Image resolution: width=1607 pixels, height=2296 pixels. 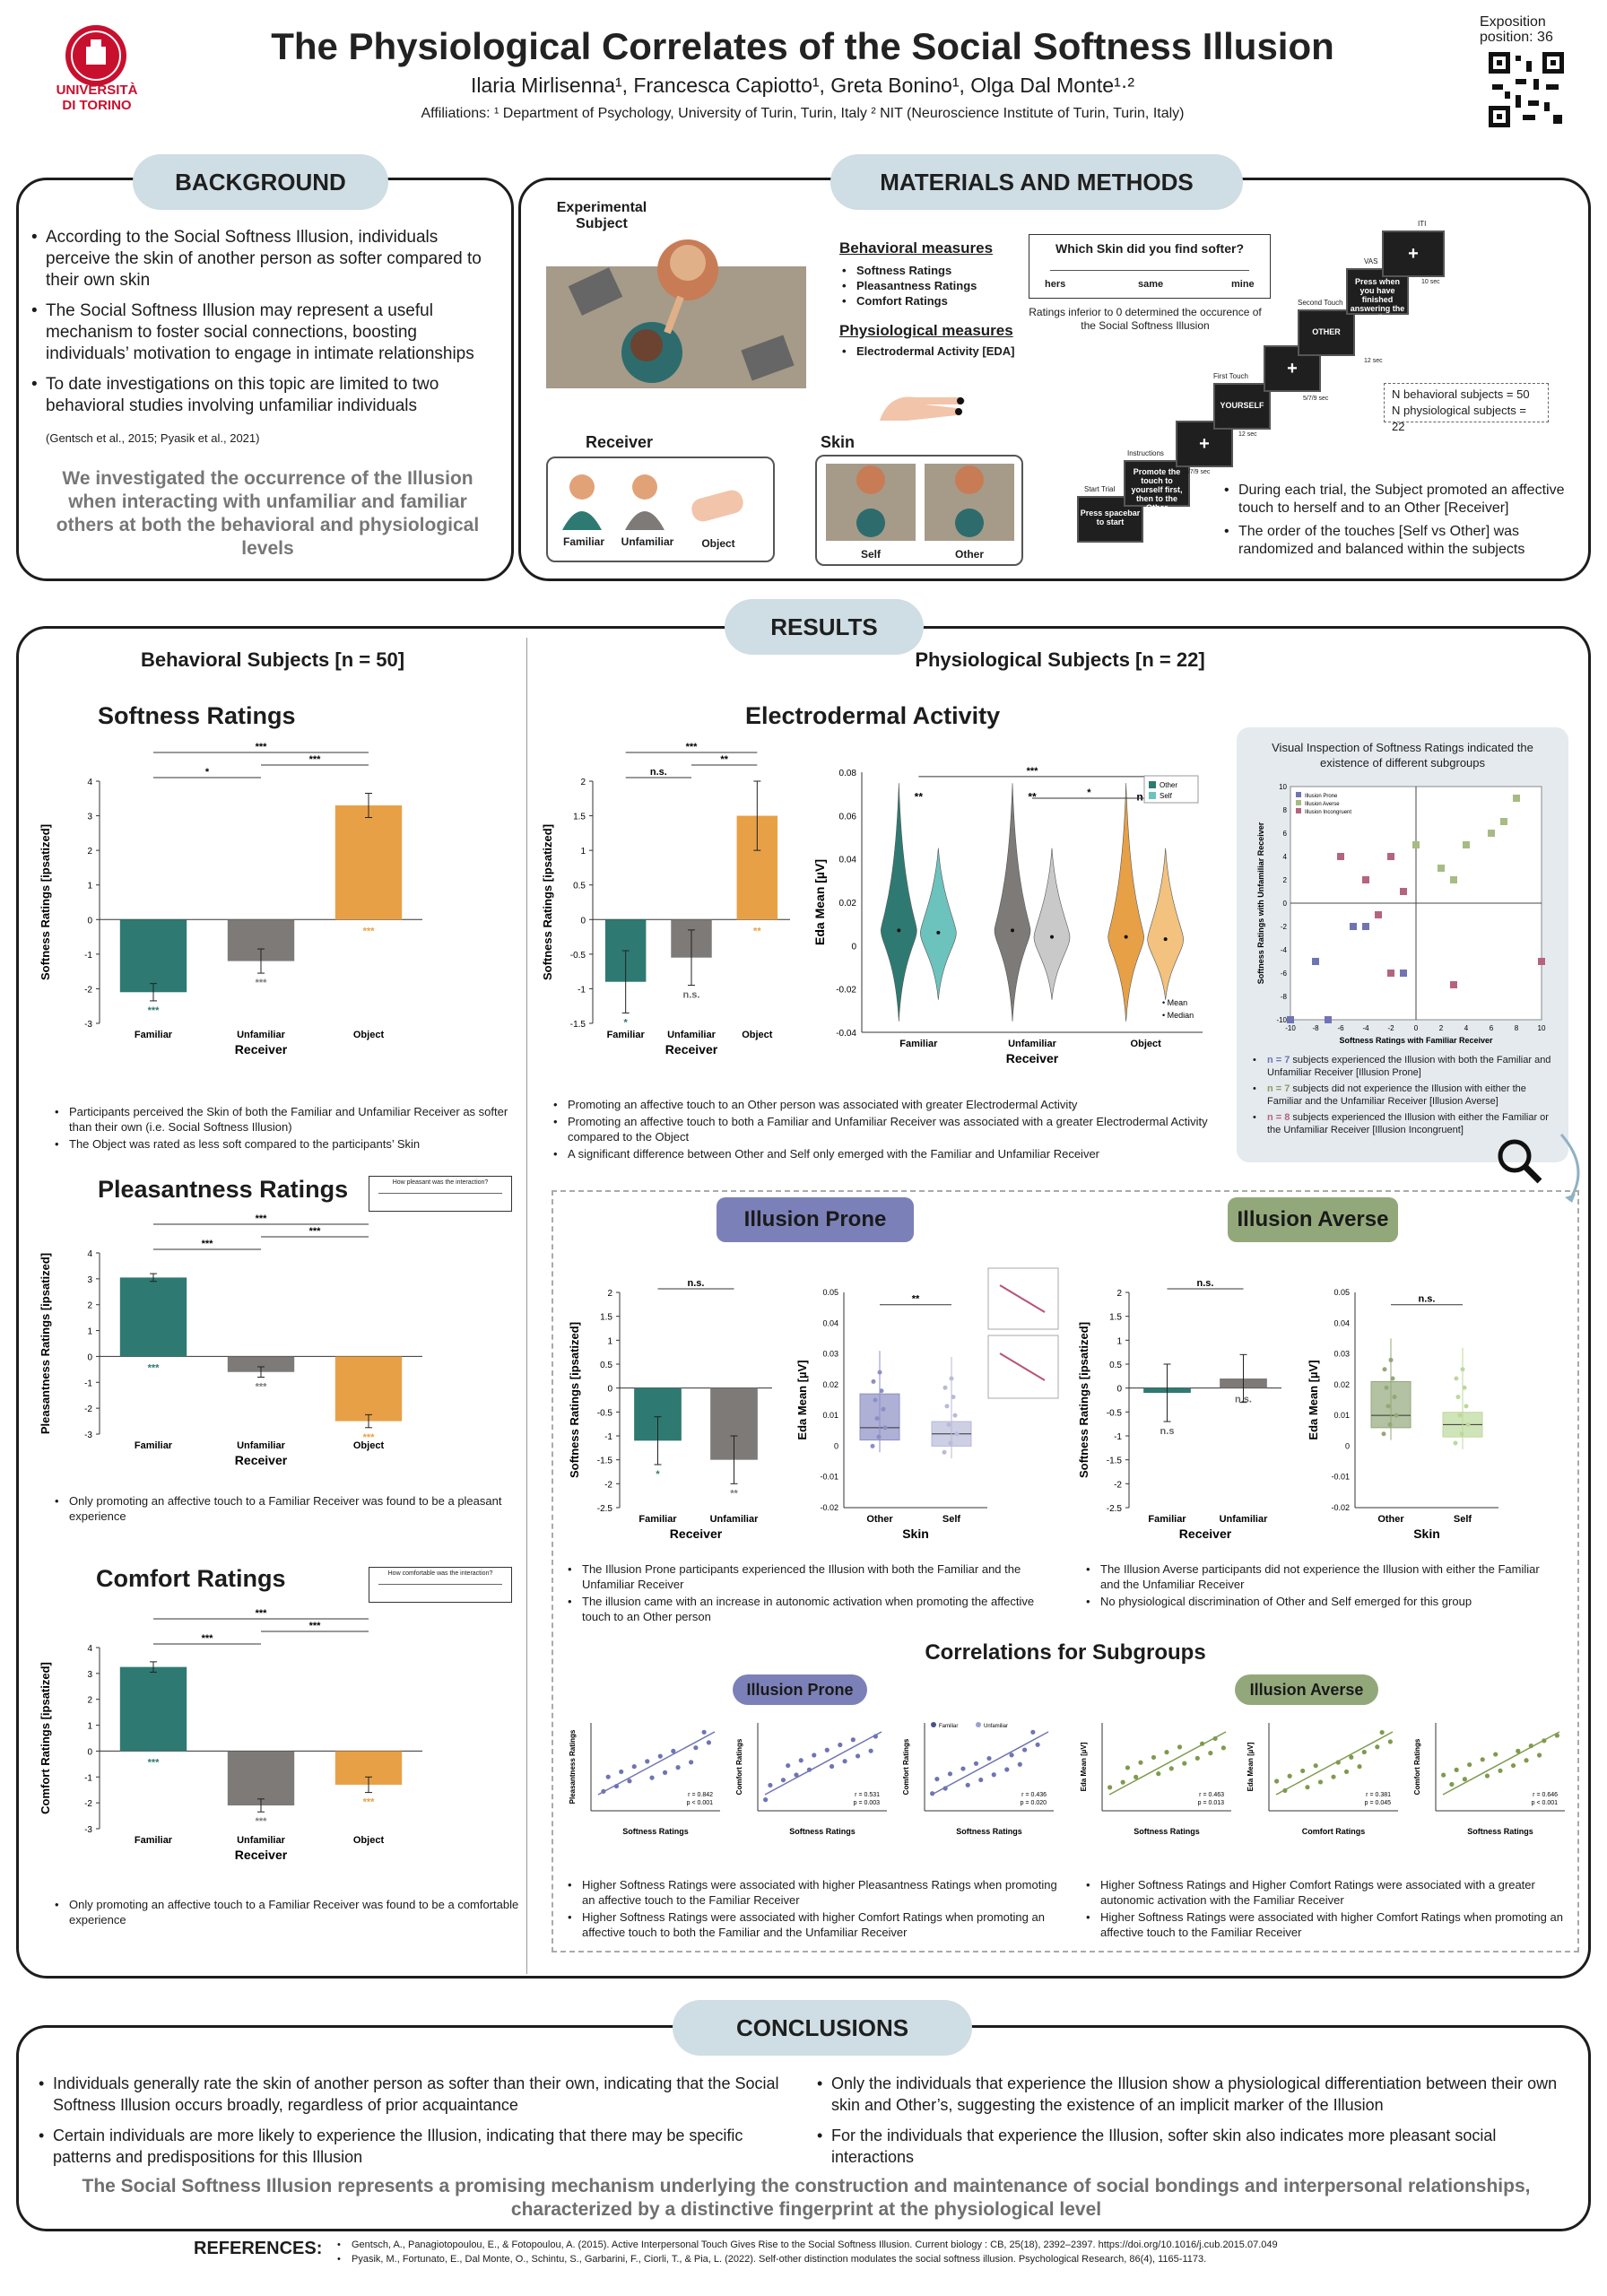 What do you see at coordinates (1032, 1044) in the screenshot?
I see `x-tick-label: Unfamiliar` at bounding box center [1032, 1044].